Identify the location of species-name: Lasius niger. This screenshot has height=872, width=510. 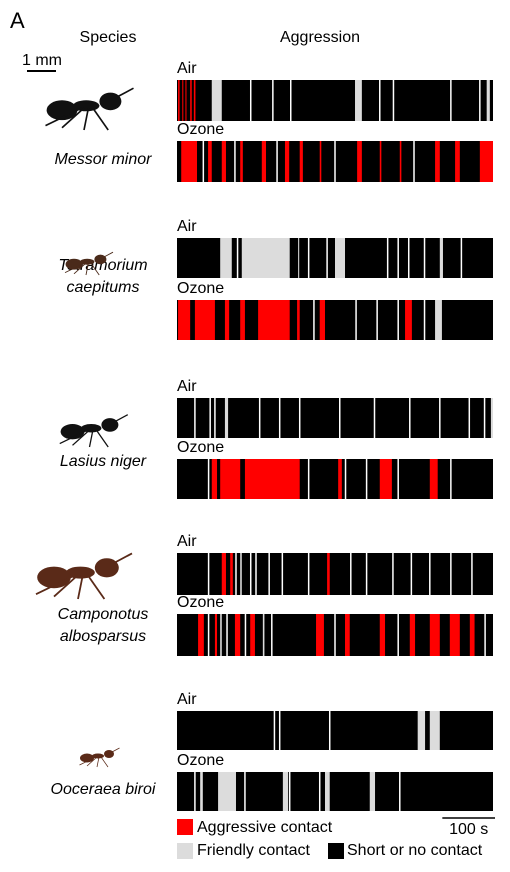
(103, 461).